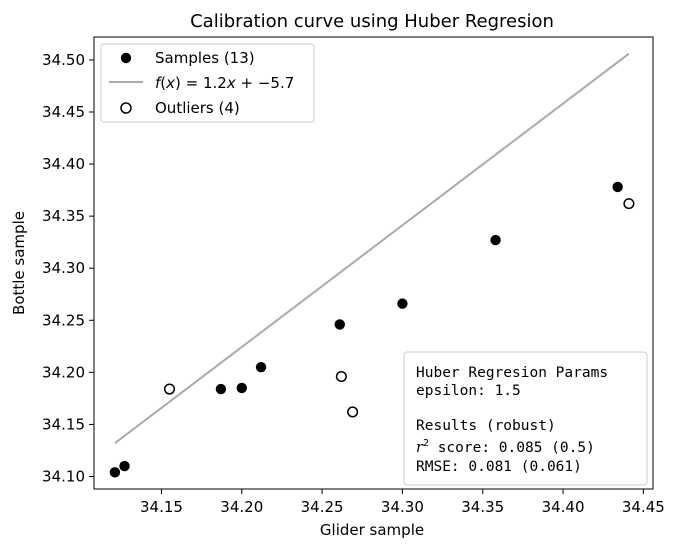 This screenshot has height=550, width=675. I want to click on y-tick-label: 34.50, so click(63, 60).